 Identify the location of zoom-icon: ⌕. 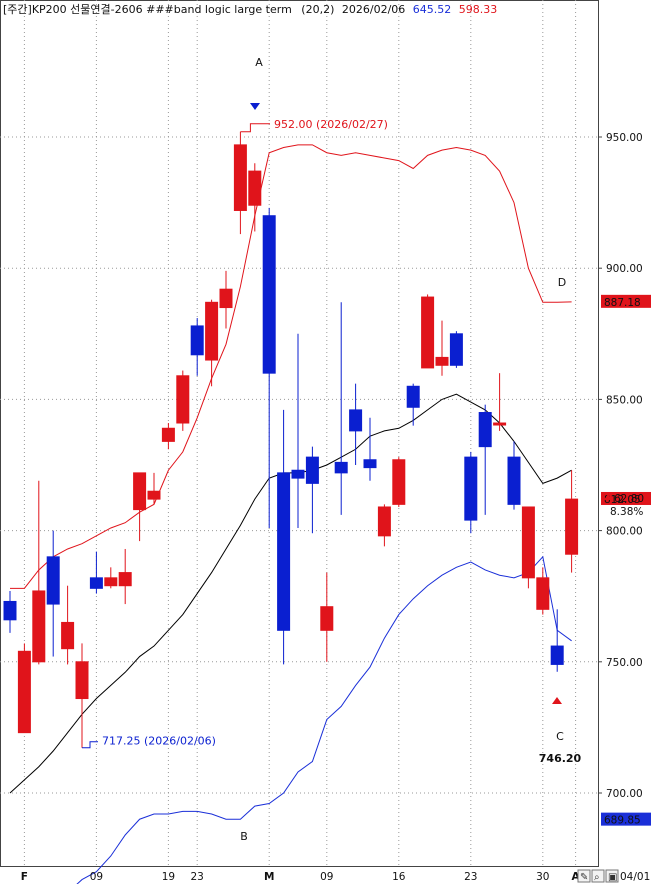
(597, 877).